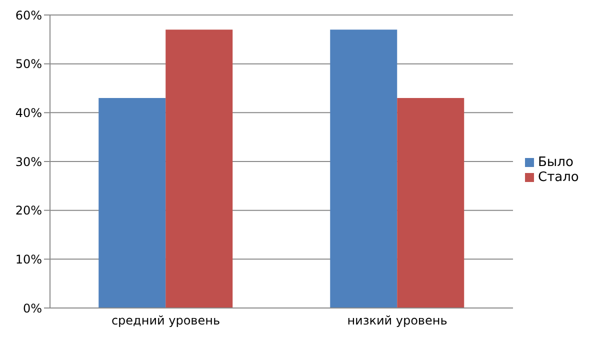 Image resolution: width=605 pixels, height=340 pixels. What do you see at coordinates (28, 161) in the screenshot?
I see `y-tick-label: 30%` at bounding box center [28, 161].